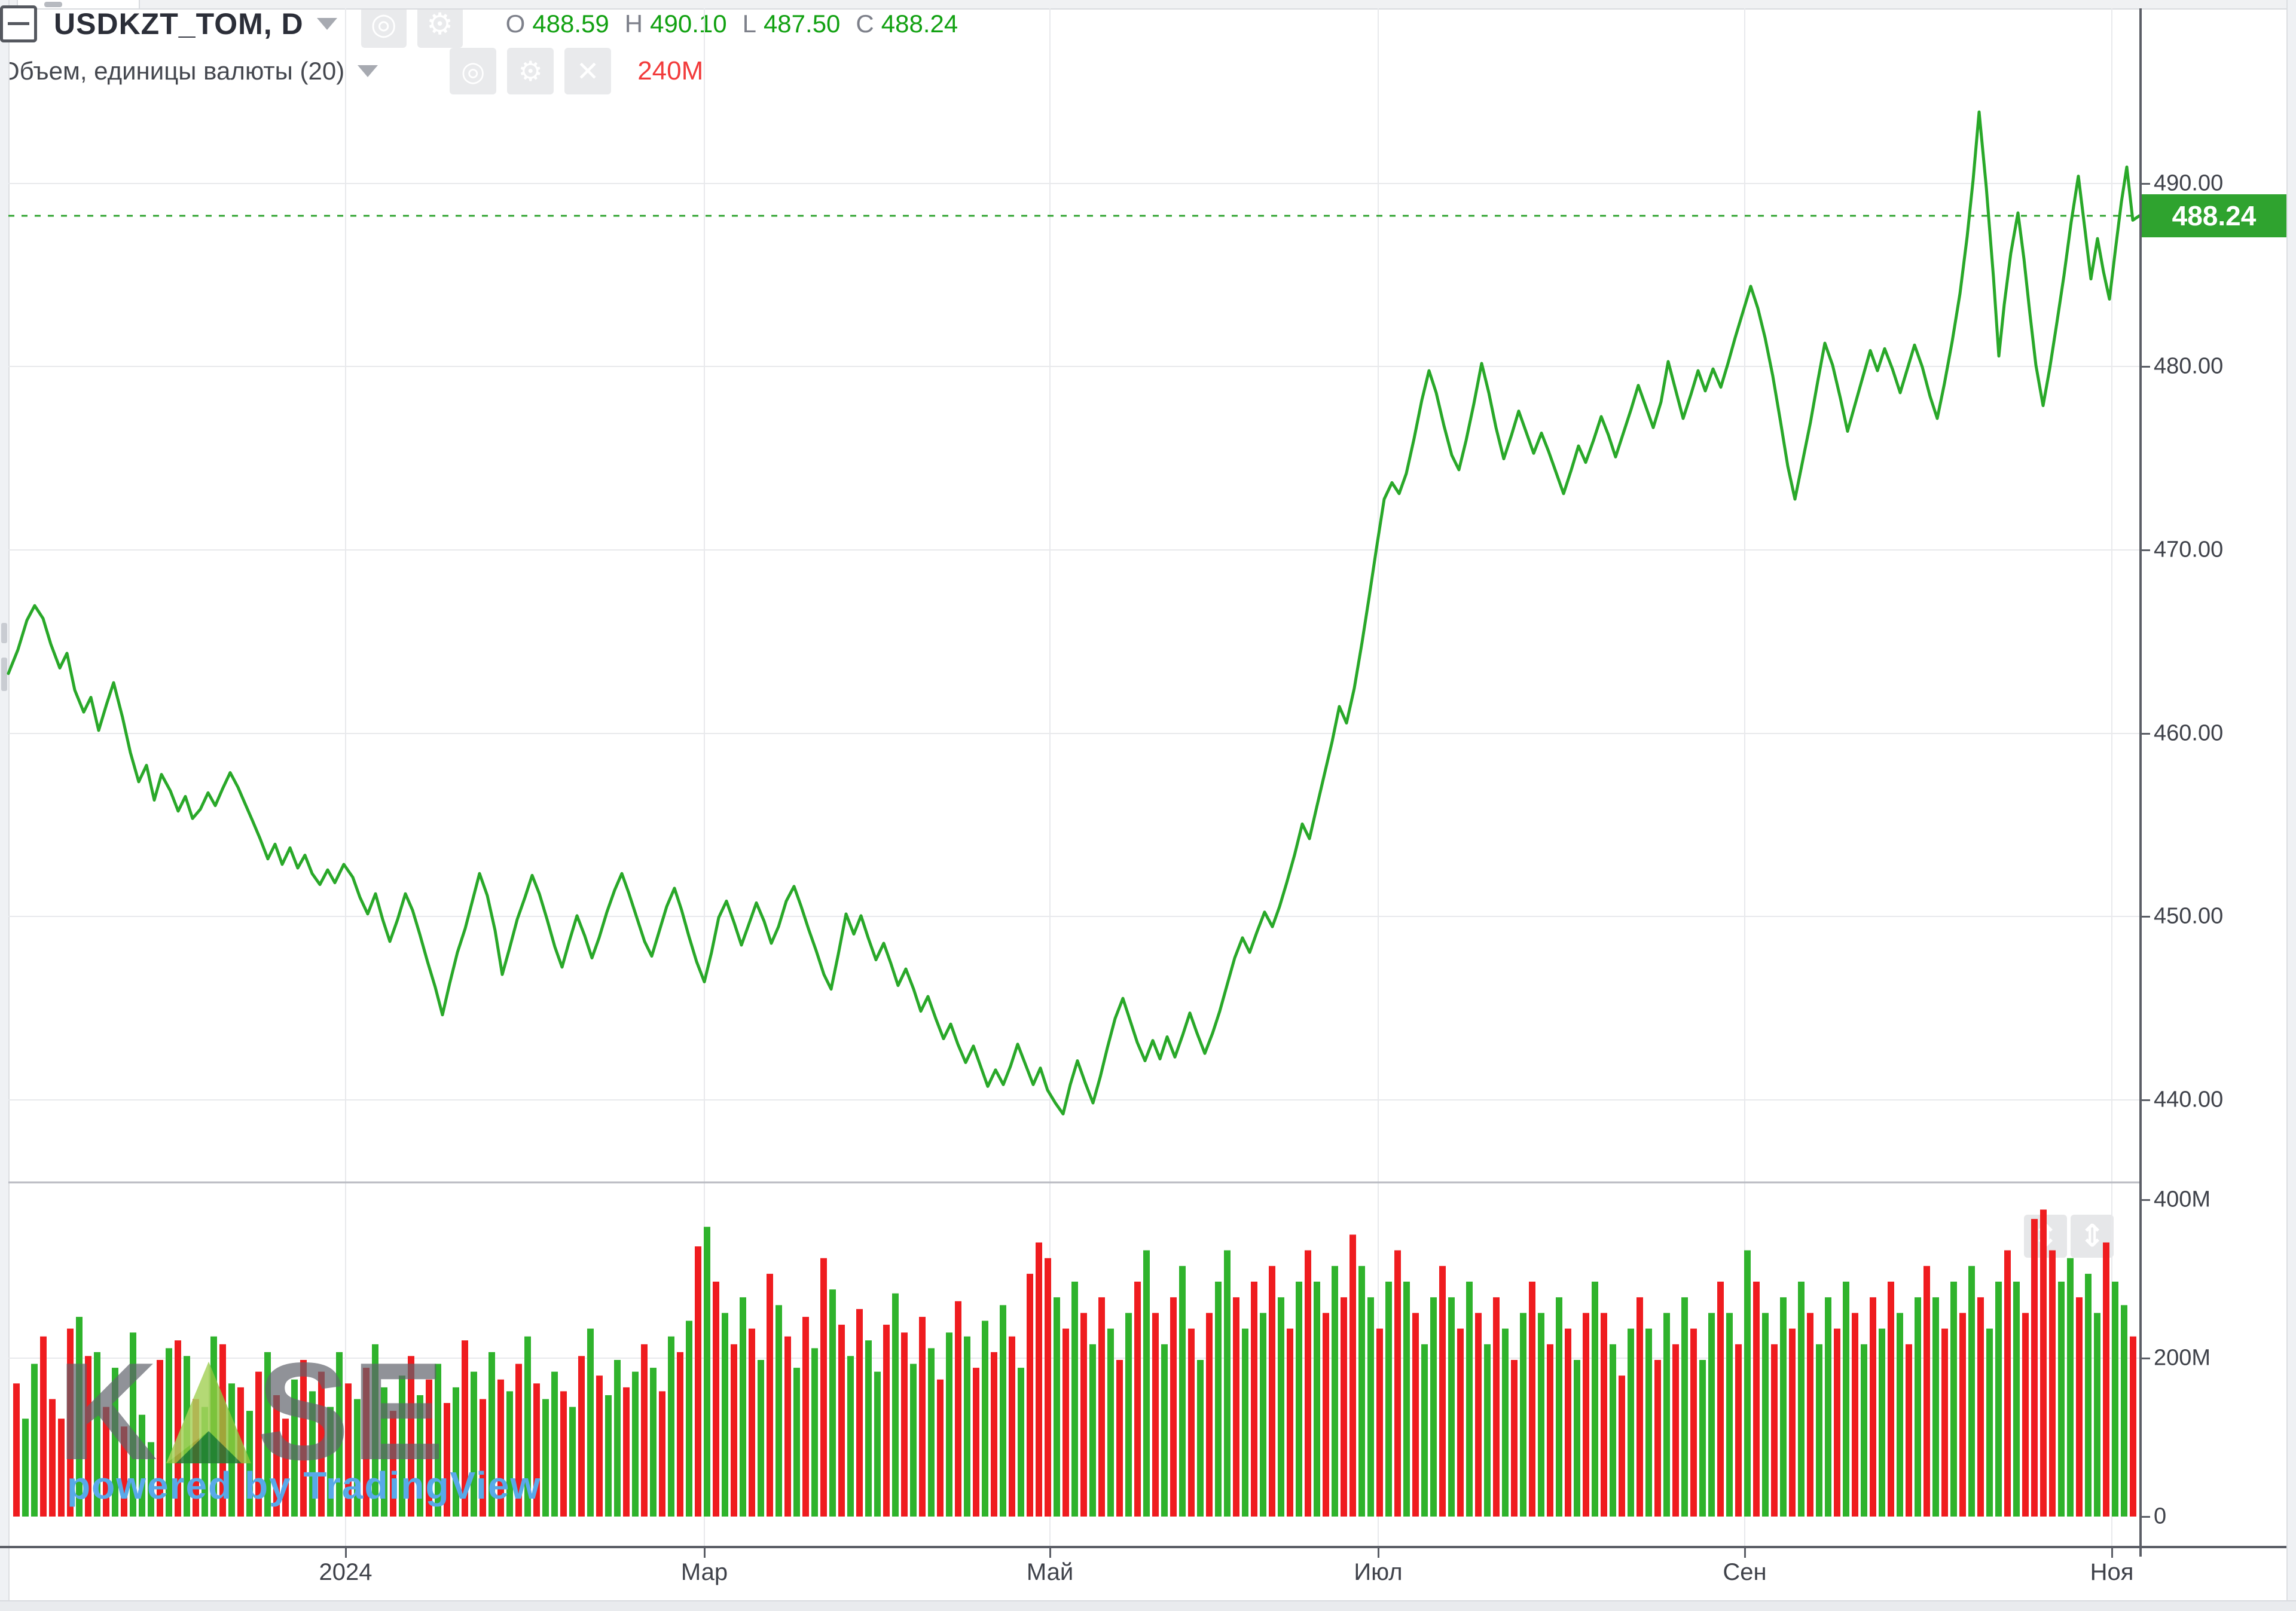 The height and width of the screenshot is (1611, 2296). What do you see at coordinates (352, 1411) in the screenshot?
I see `kase-logo-se: SE` at bounding box center [352, 1411].